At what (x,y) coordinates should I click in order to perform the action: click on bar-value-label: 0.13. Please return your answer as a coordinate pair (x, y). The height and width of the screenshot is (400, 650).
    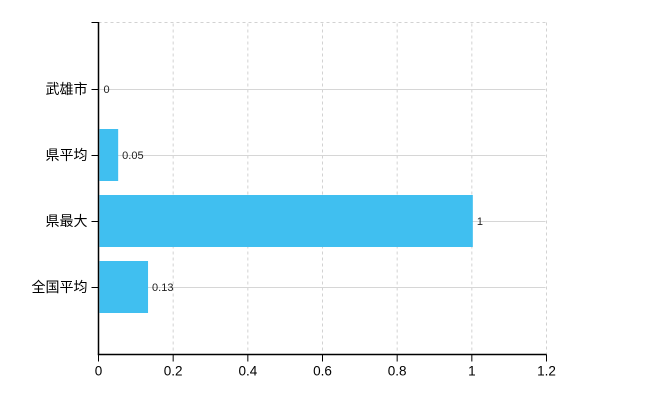
    Looking at the image, I should click on (162, 288).